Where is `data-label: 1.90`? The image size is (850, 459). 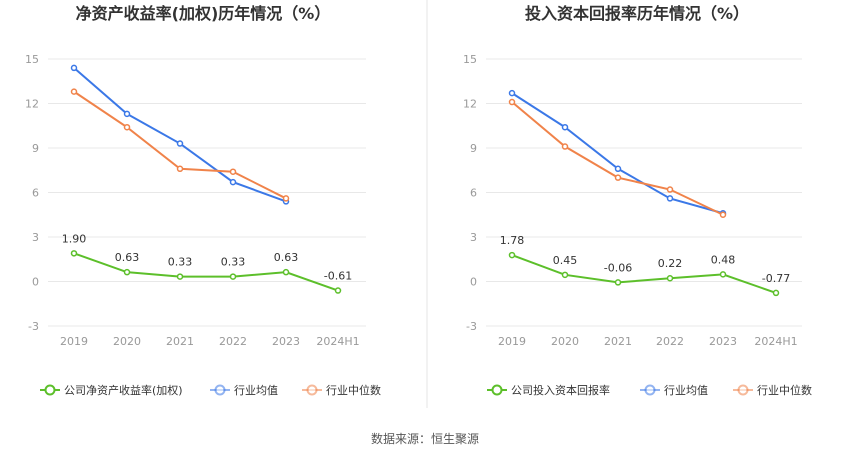 data-label: 1.90 is located at coordinates (74, 238).